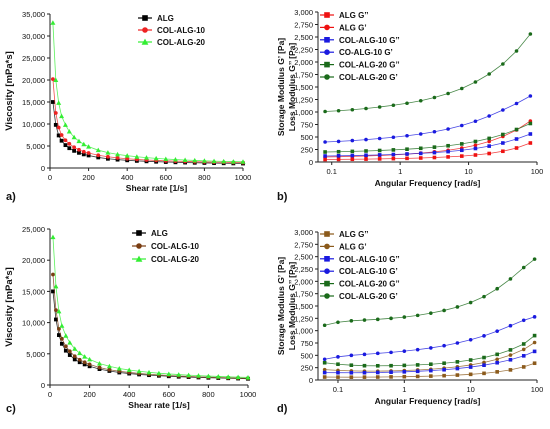 The height and width of the screenshot is (429, 550). I want to click on y-tick-label: 10,000, so click(33, 323).